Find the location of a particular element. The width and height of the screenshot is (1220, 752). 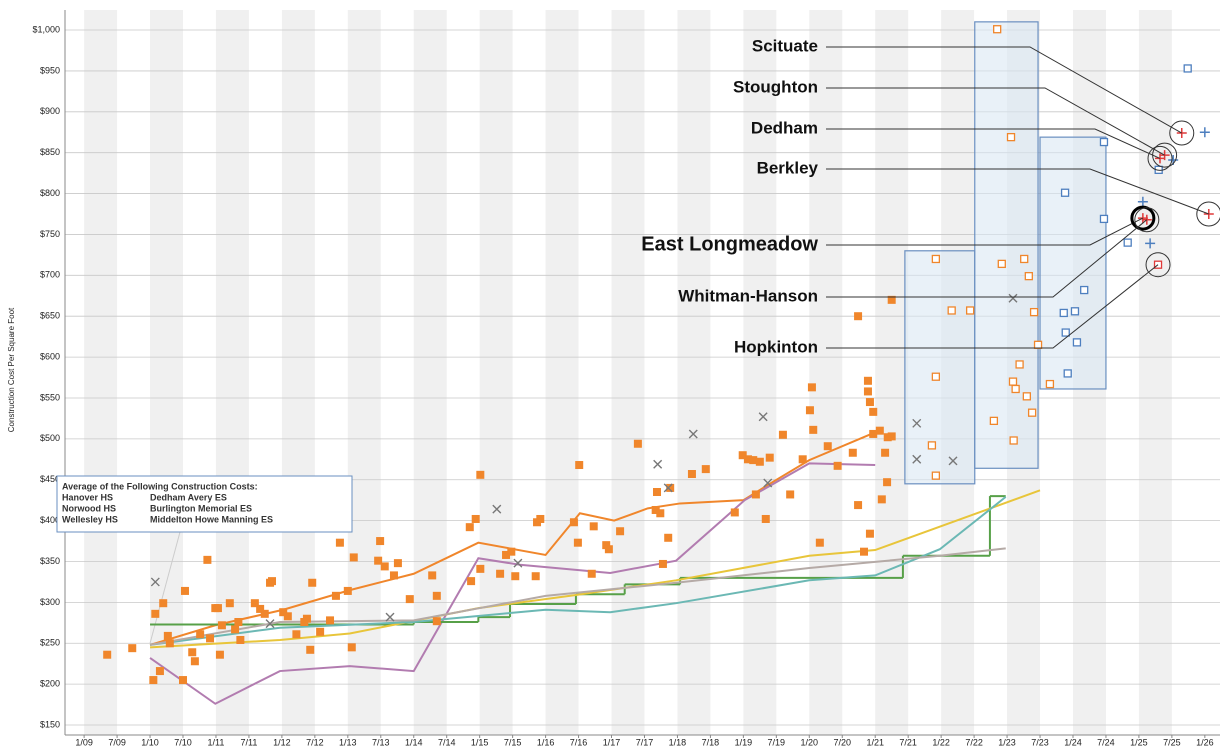

y-tick-label: $400 is located at coordinates (50, 520).